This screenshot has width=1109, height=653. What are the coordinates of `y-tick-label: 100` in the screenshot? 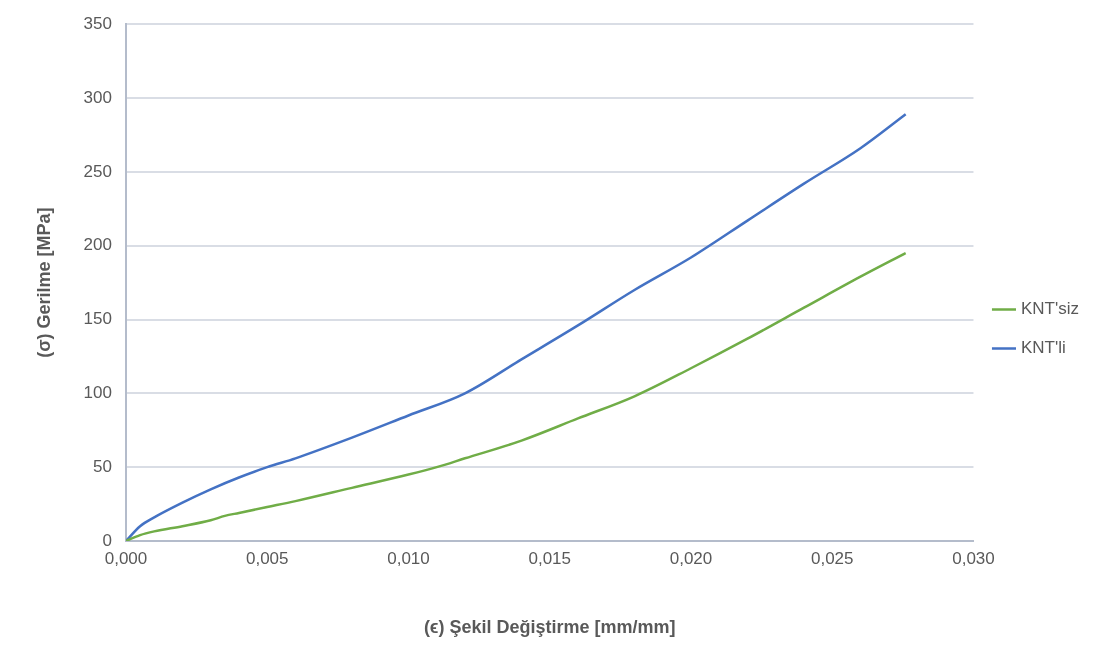 It's located at (97, 393).